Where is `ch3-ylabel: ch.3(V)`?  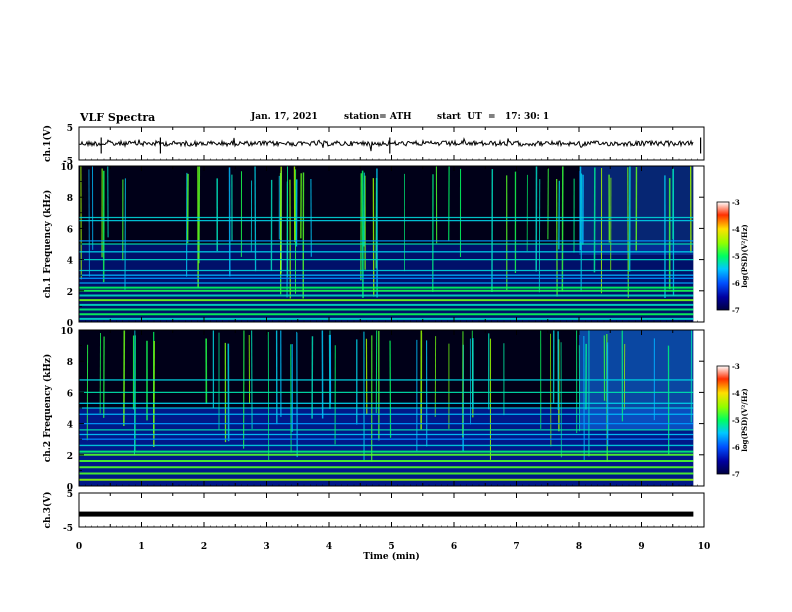 ch3-ylabel: ch.3(V) is located at coordinates (47, 510).